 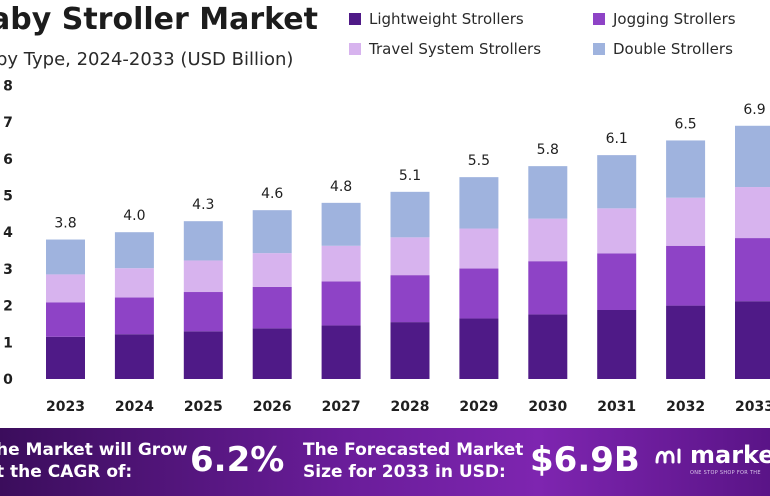 What do you see at coordinates (8, 86) in the screenshot?
I see `y-tick-label: 8` at bounding box center [8, 86].